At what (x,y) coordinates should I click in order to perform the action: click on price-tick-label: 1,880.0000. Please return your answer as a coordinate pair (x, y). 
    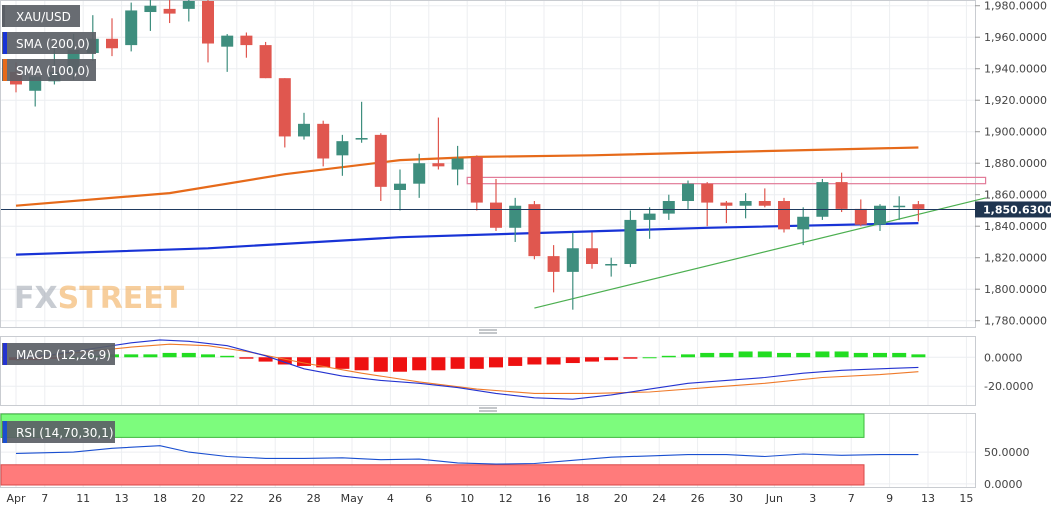
    Looking at the image, I should click on (1015, 163).